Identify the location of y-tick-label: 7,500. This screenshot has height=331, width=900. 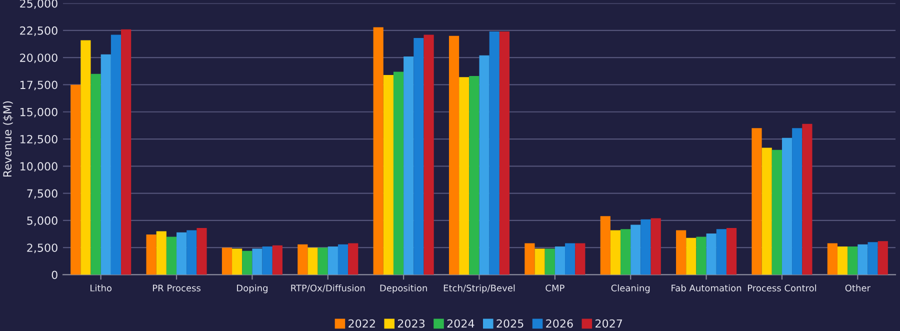
(42, 194).